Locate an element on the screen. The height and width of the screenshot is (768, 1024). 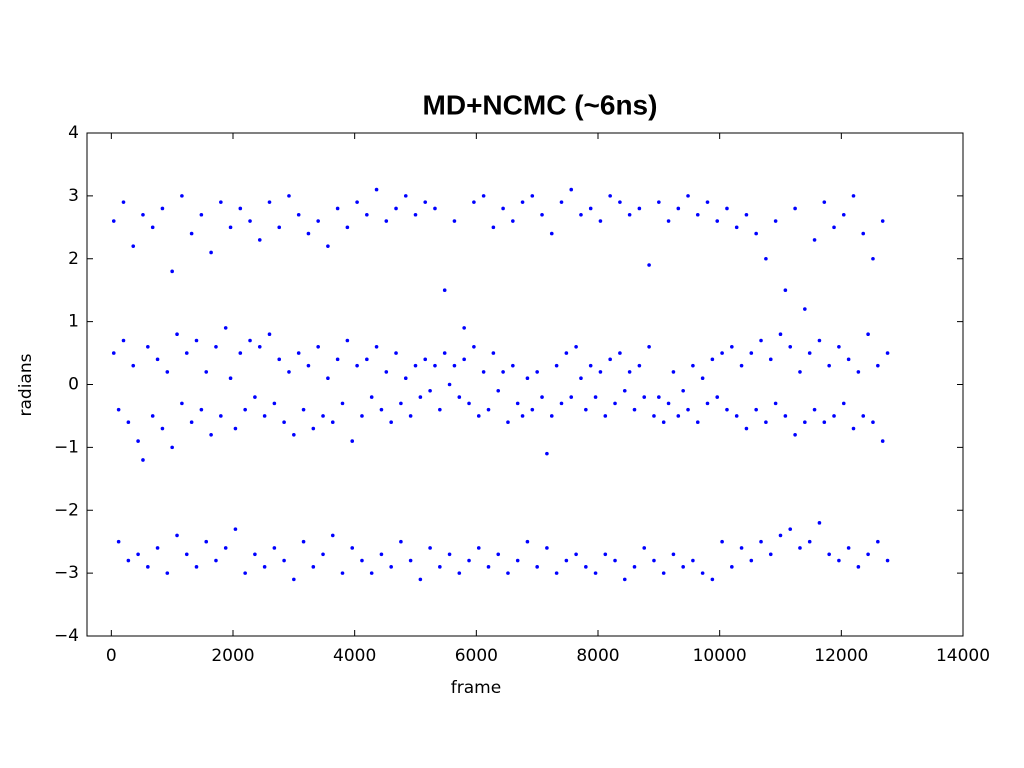
y-tick-label: −4 is located at coordinates (66, 636).